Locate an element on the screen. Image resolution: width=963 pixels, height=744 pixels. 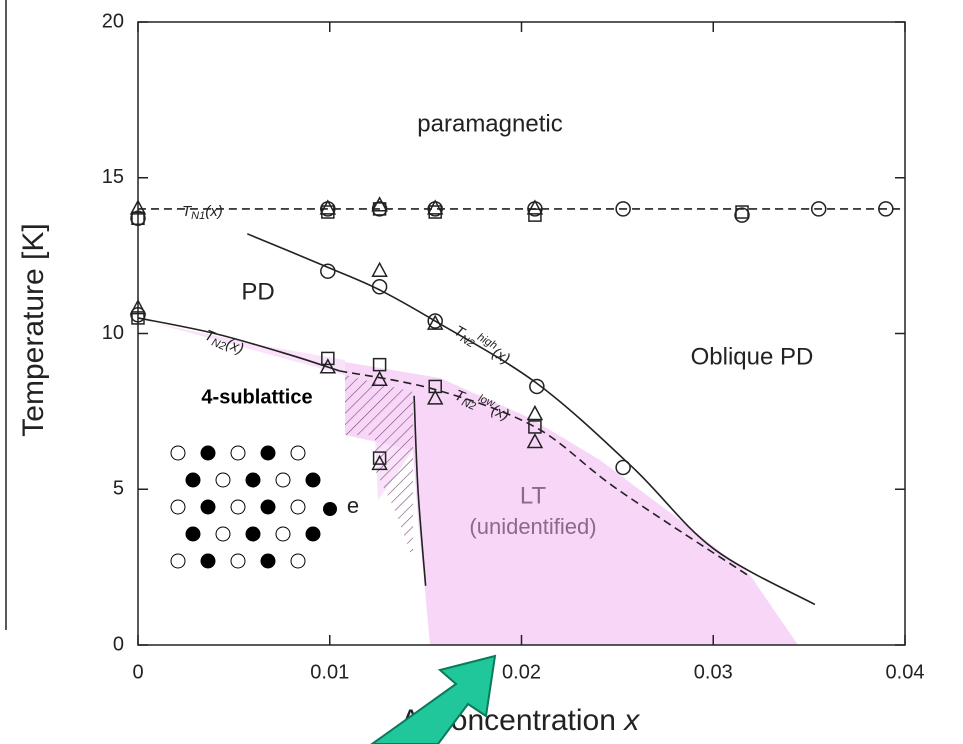
x-tick-label: 0 is located at coordinates (137, 672).